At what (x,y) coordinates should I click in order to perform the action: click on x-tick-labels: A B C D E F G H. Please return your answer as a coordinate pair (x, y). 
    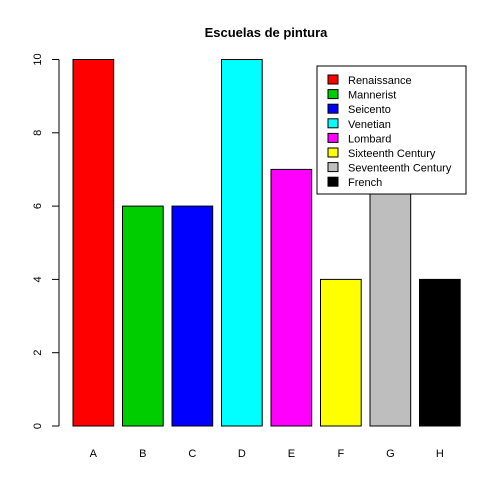
    Looking at the image, I should click on (267, 454).